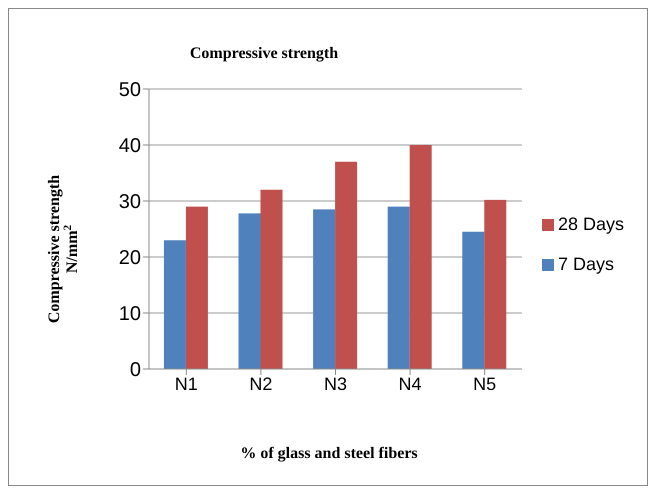 This screenshot has height=494, width=657. I want to click on x-axis-title: % of glass and steel fibers, so click(329, 454).